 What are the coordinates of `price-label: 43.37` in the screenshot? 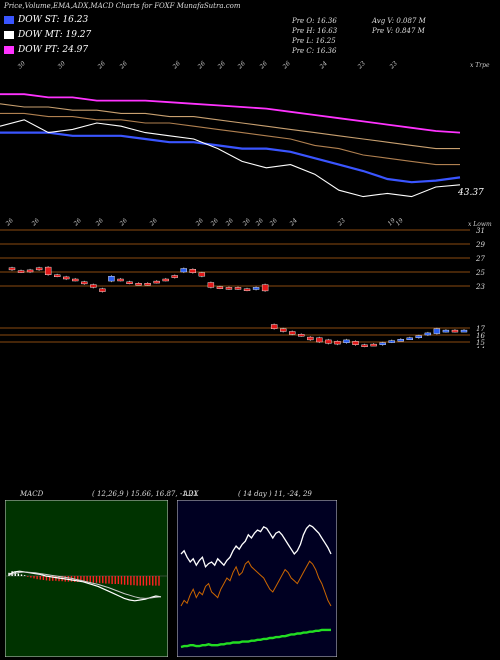 It's located at (470, 193).